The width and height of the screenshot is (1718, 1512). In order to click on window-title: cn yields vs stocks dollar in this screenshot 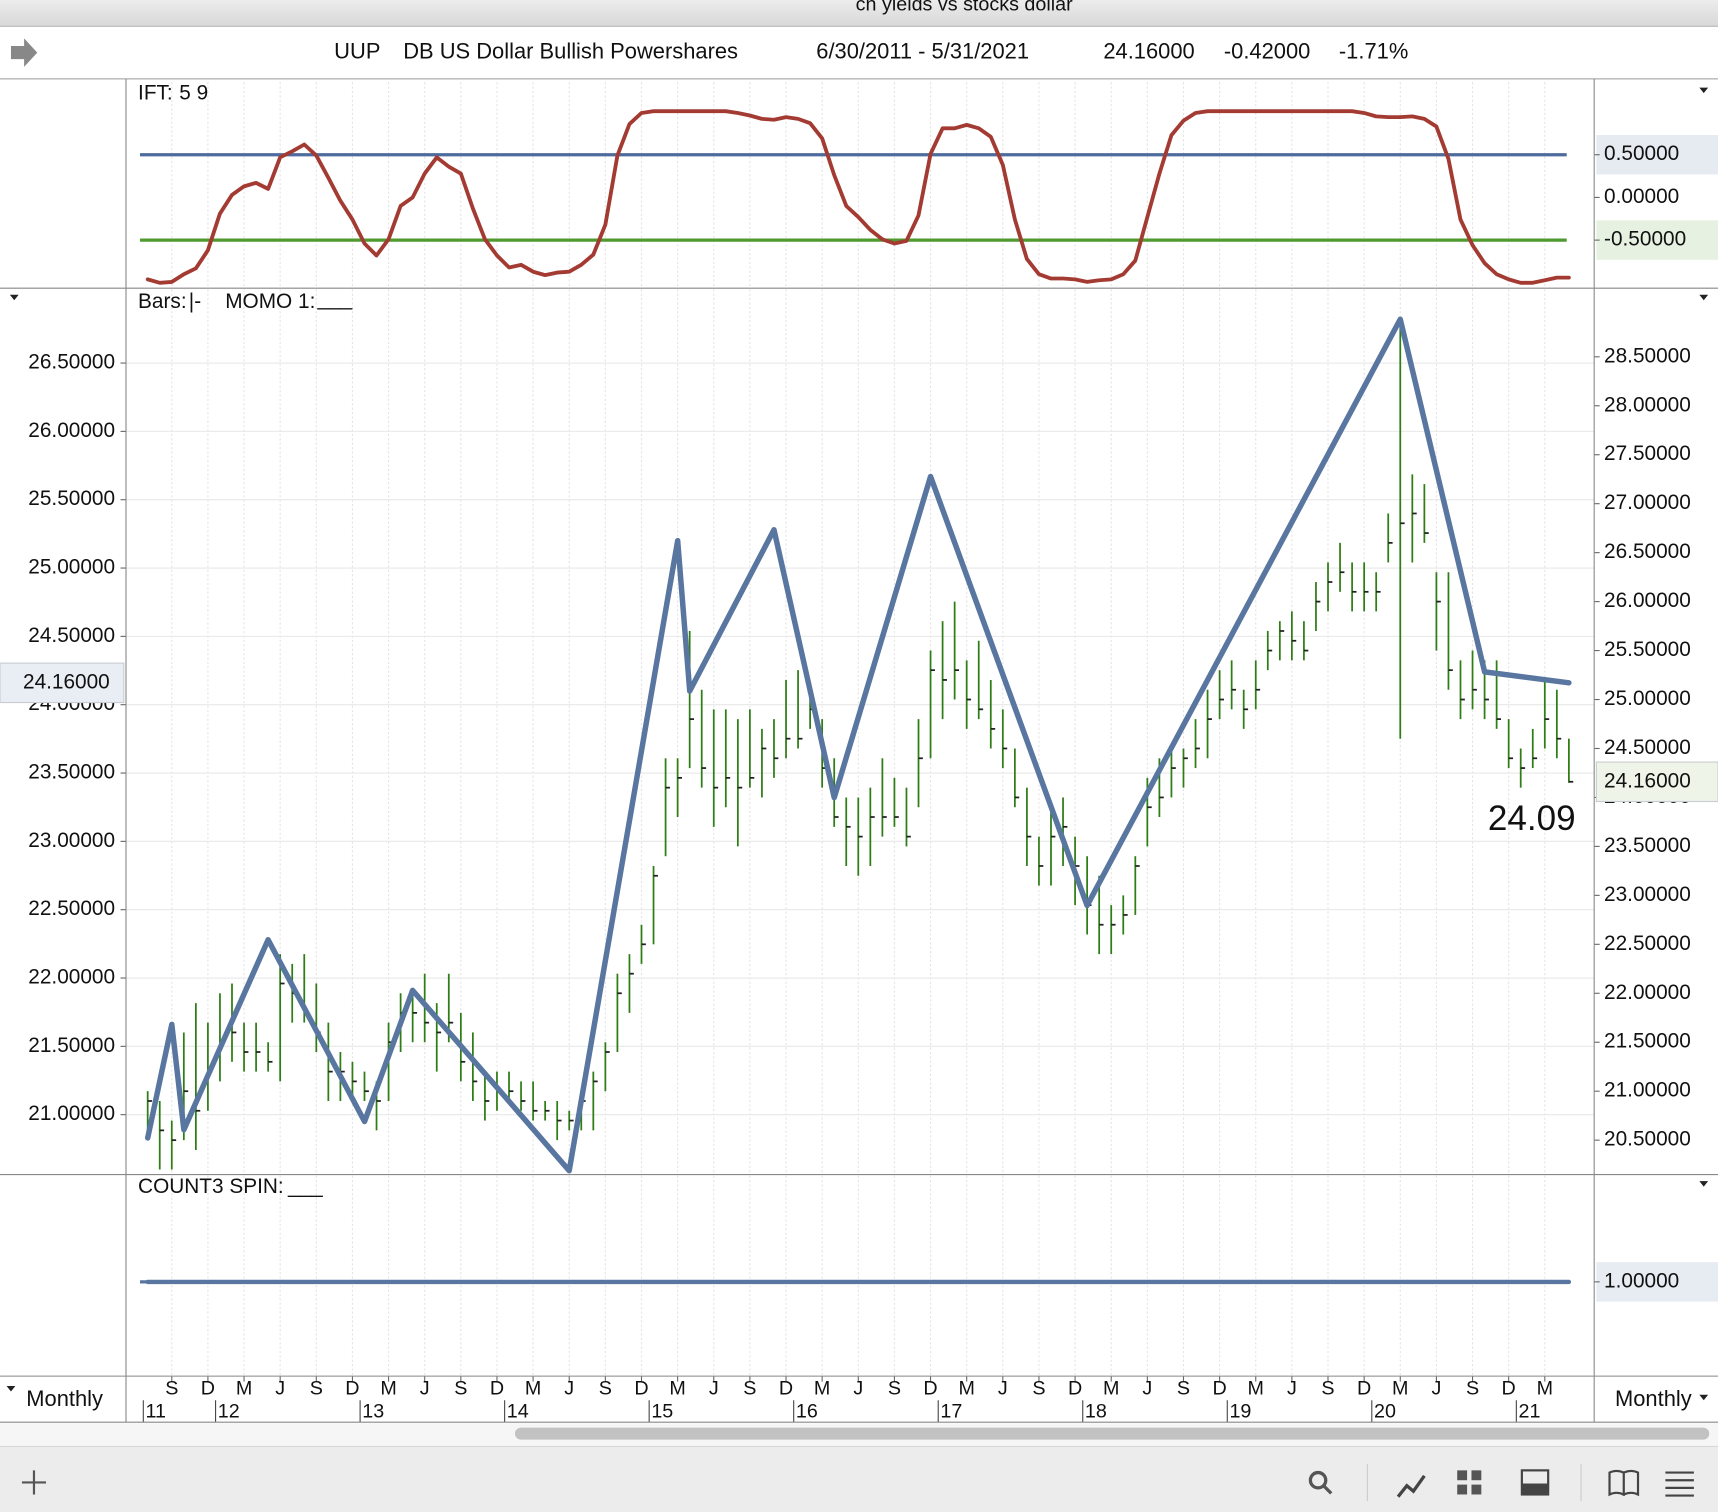, I will do `click(964, 8)`.